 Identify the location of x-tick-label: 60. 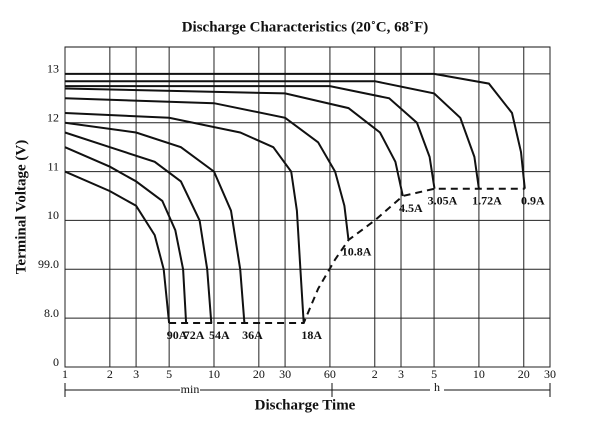
(330, 374).